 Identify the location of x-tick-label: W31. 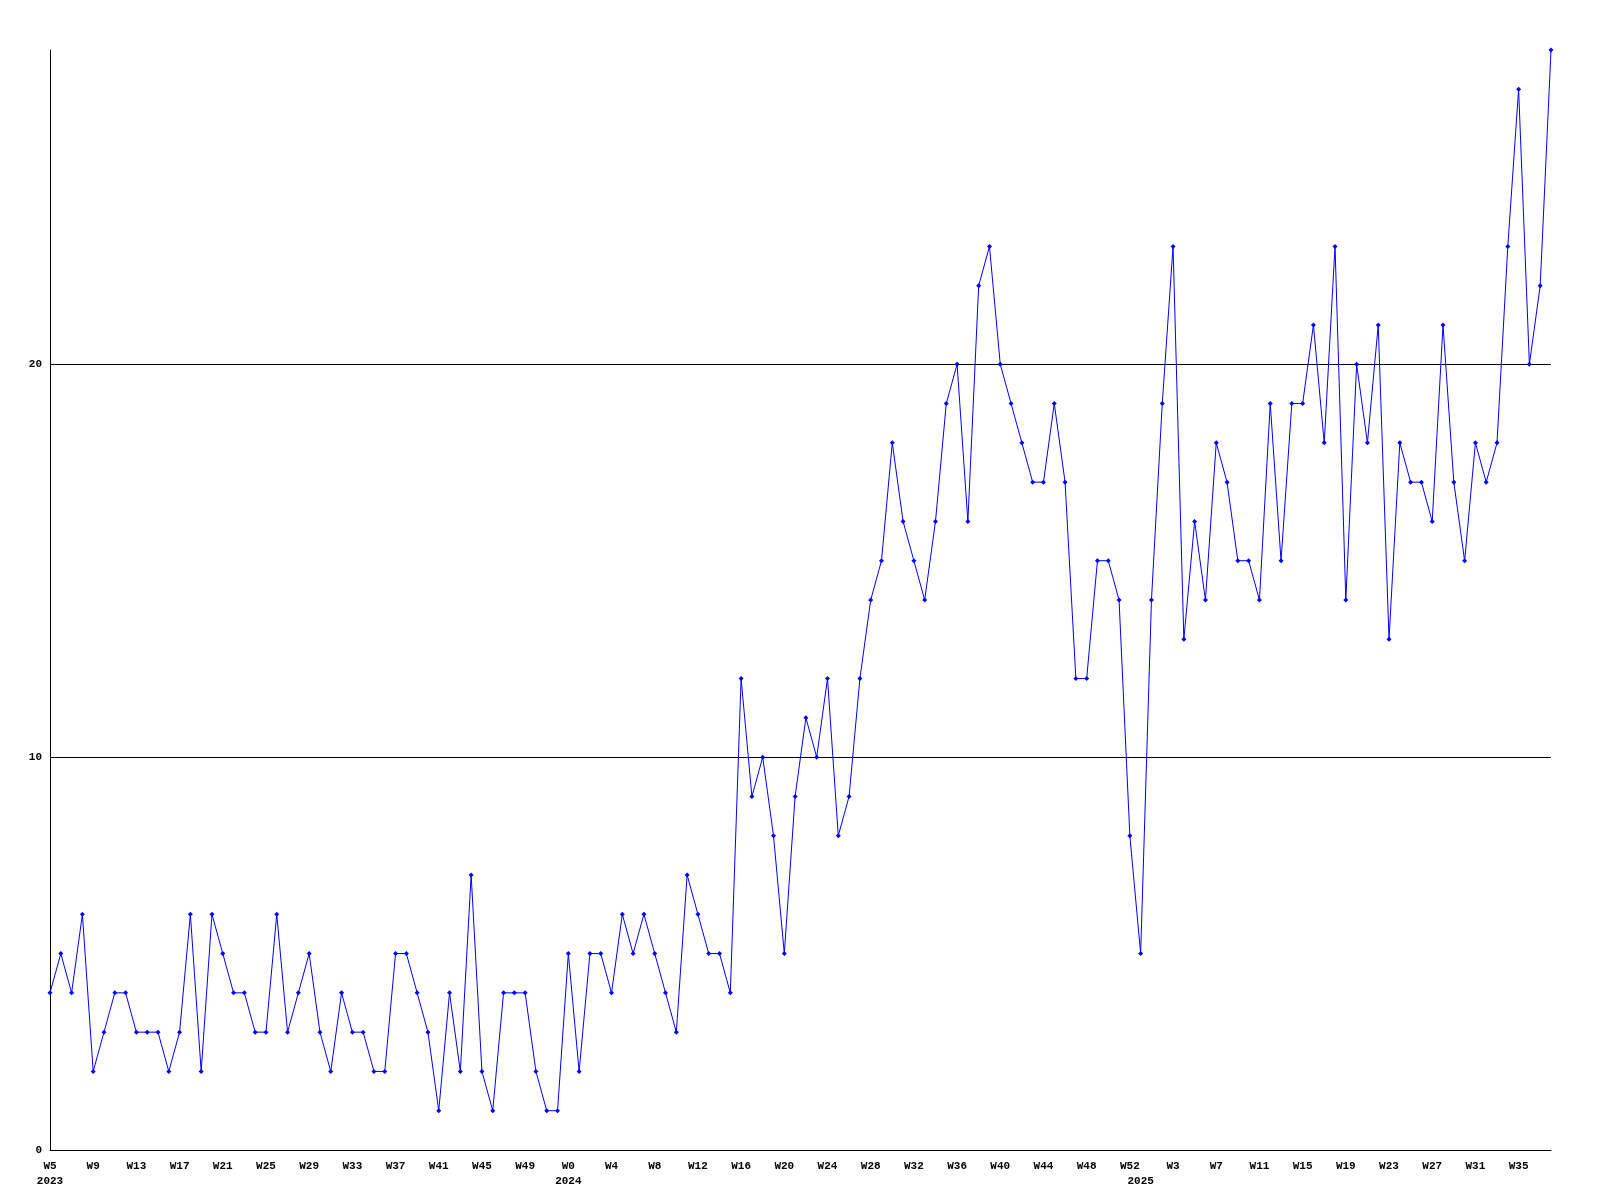
(1475, 1165).